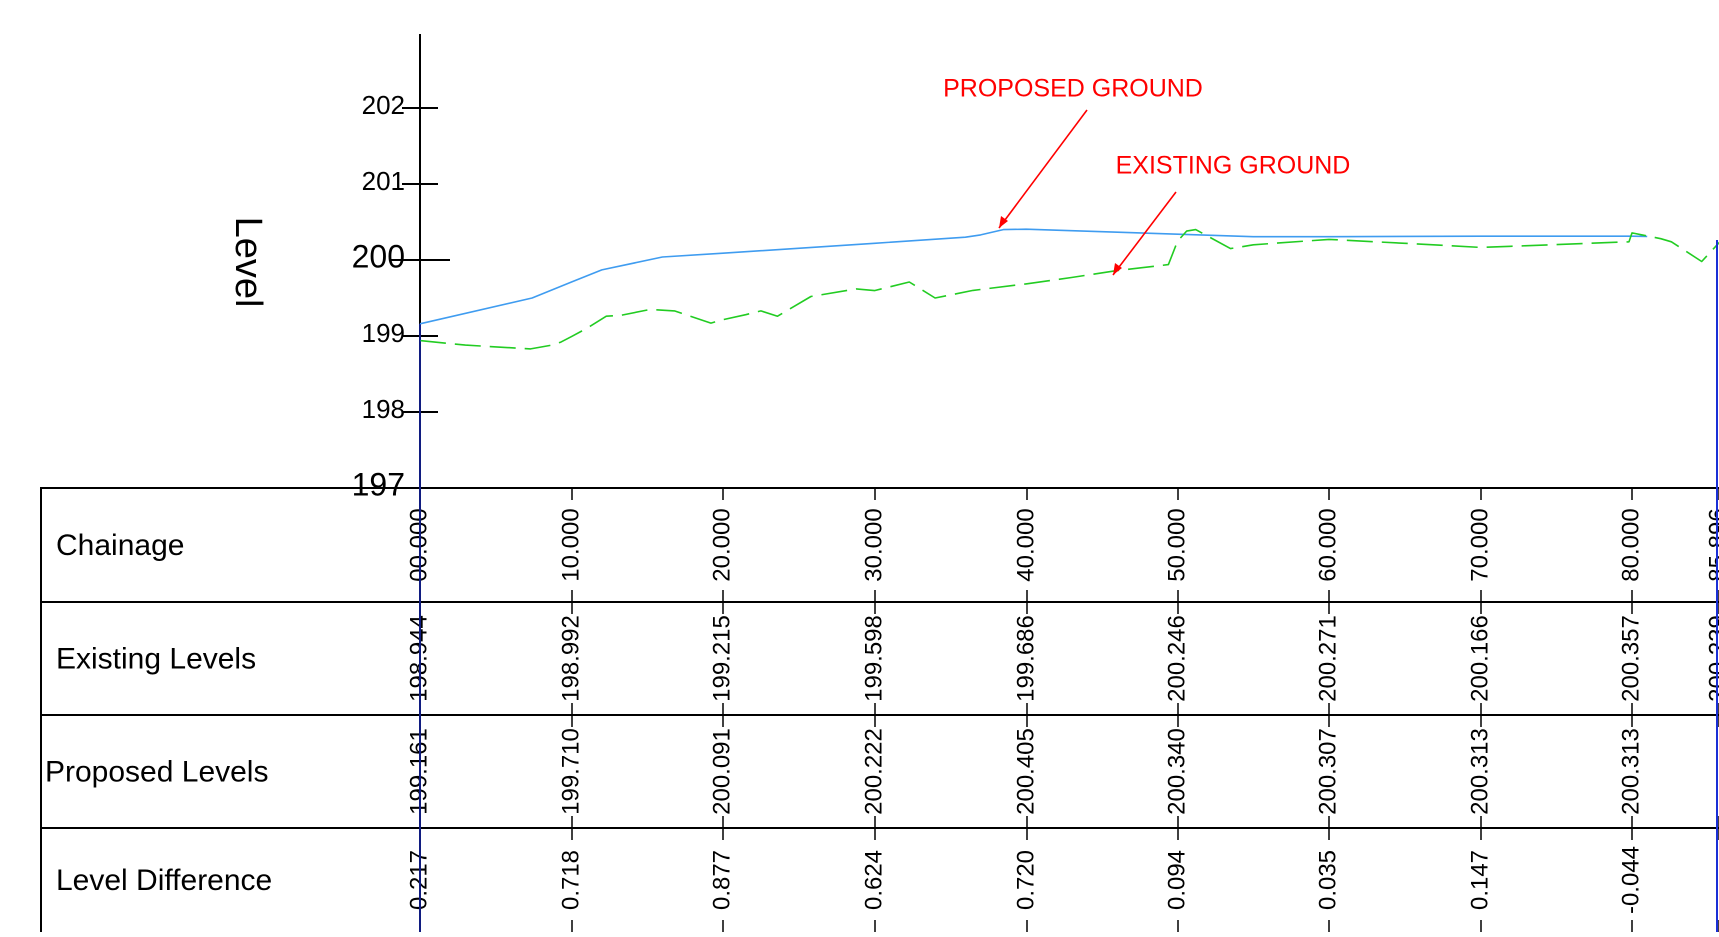 The width and height of the screenshot is (1719, 937). I want to click on table-cell-value: 40.000, so click(1025, 544).